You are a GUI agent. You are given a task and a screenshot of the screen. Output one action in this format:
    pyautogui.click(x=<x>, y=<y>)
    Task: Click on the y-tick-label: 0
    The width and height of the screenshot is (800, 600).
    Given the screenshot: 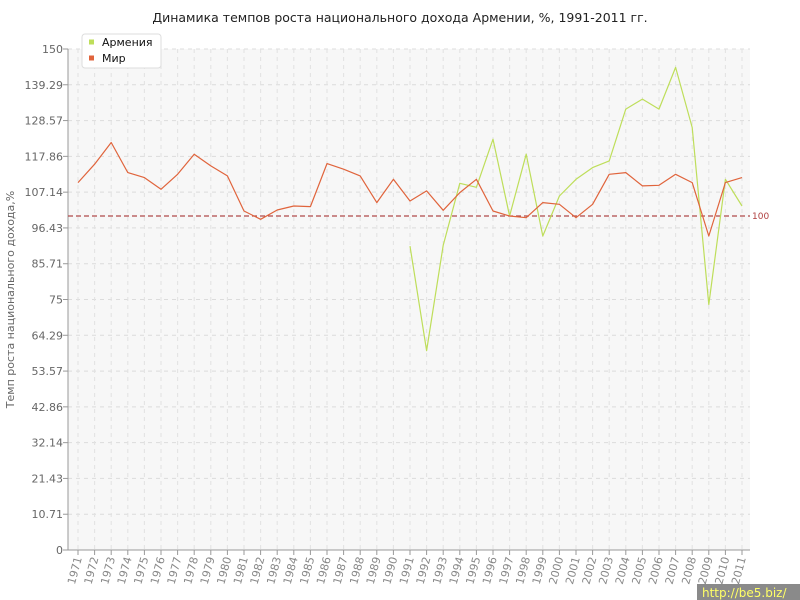 What is the action you would take?
    pyautogui.click(x=59, y=550)
    